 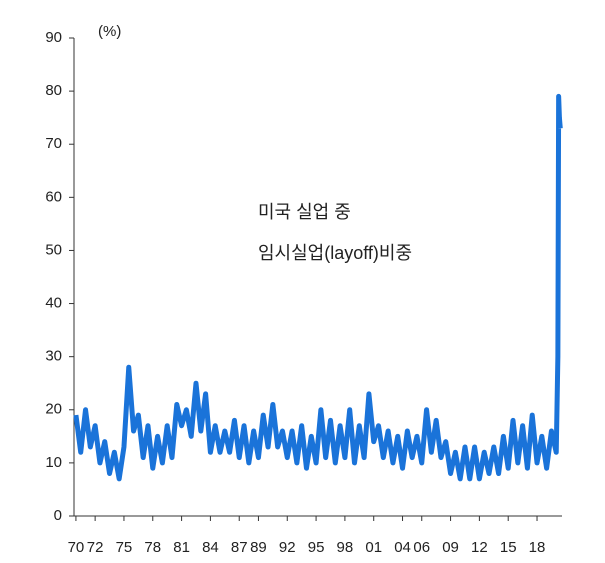 What do you see at coordinates (53, 249) in the screenshot?
I see `y-tick-label: 50` at bounding box center [53, 249].